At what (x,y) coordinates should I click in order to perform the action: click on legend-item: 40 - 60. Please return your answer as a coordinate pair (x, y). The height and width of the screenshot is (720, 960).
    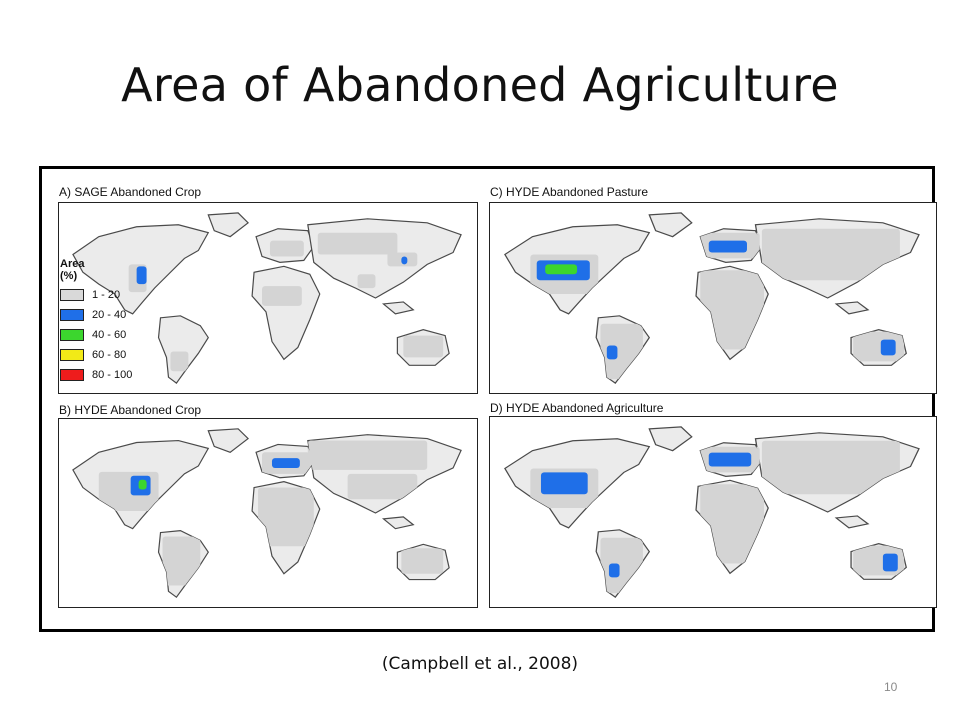
    Looking at the image, I should click on (120, 335).